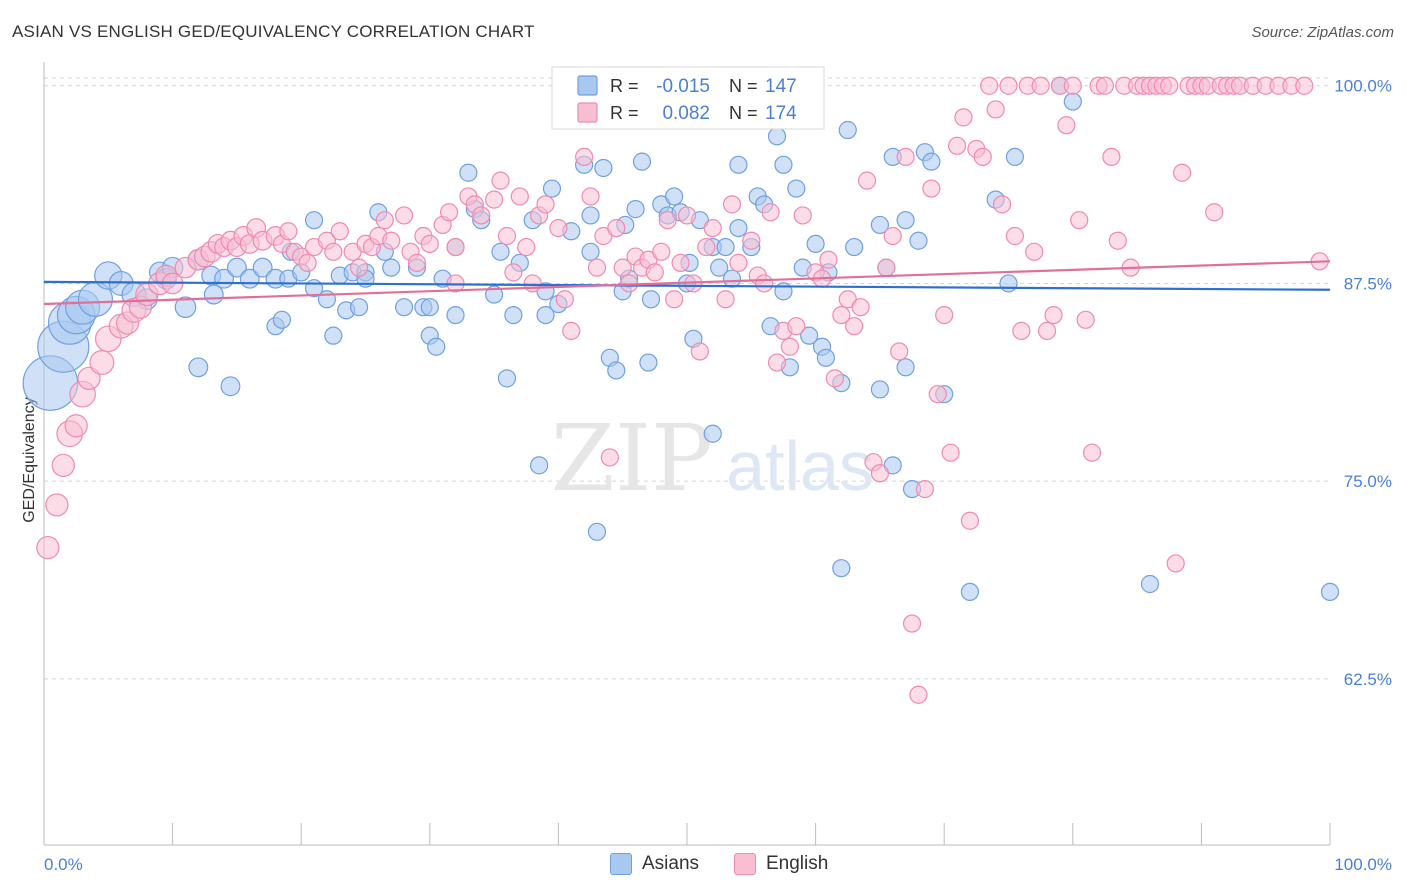 This screenshot has width=1406, height=892. What do you see at coordinates (781, 113) in the screenshot?
I see `stats-n-value: 174` at bounding box center [781, 113].